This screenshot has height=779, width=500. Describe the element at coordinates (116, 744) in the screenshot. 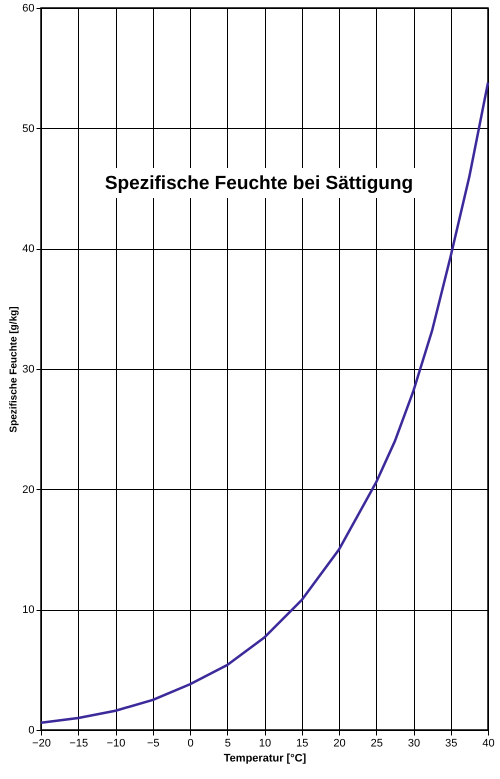

I see `x-tick-label: −10` at that location.